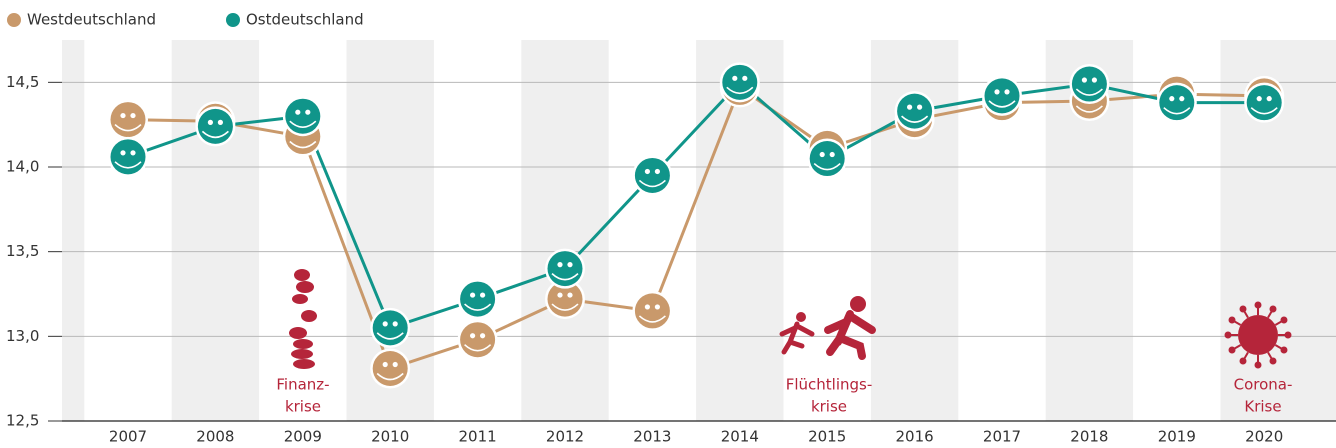 This screenshot has height=448, width=1336. What do you see at coordinates (827, 437) in the screenshot?
I see `x-tick-label: 2015` at bounding box center [827, 437].